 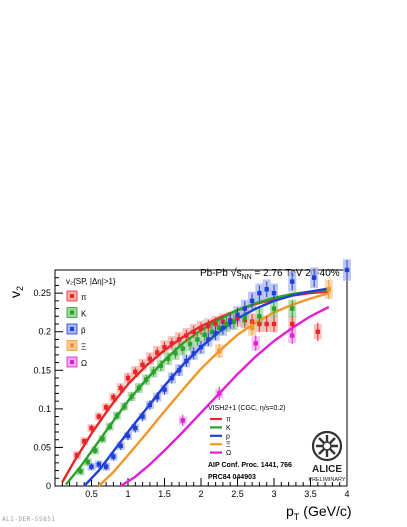 What do you see at coordinates (228, 453) in the screenshot?
I see `model-legend-label: Ω` at bounding box center [228, 453].